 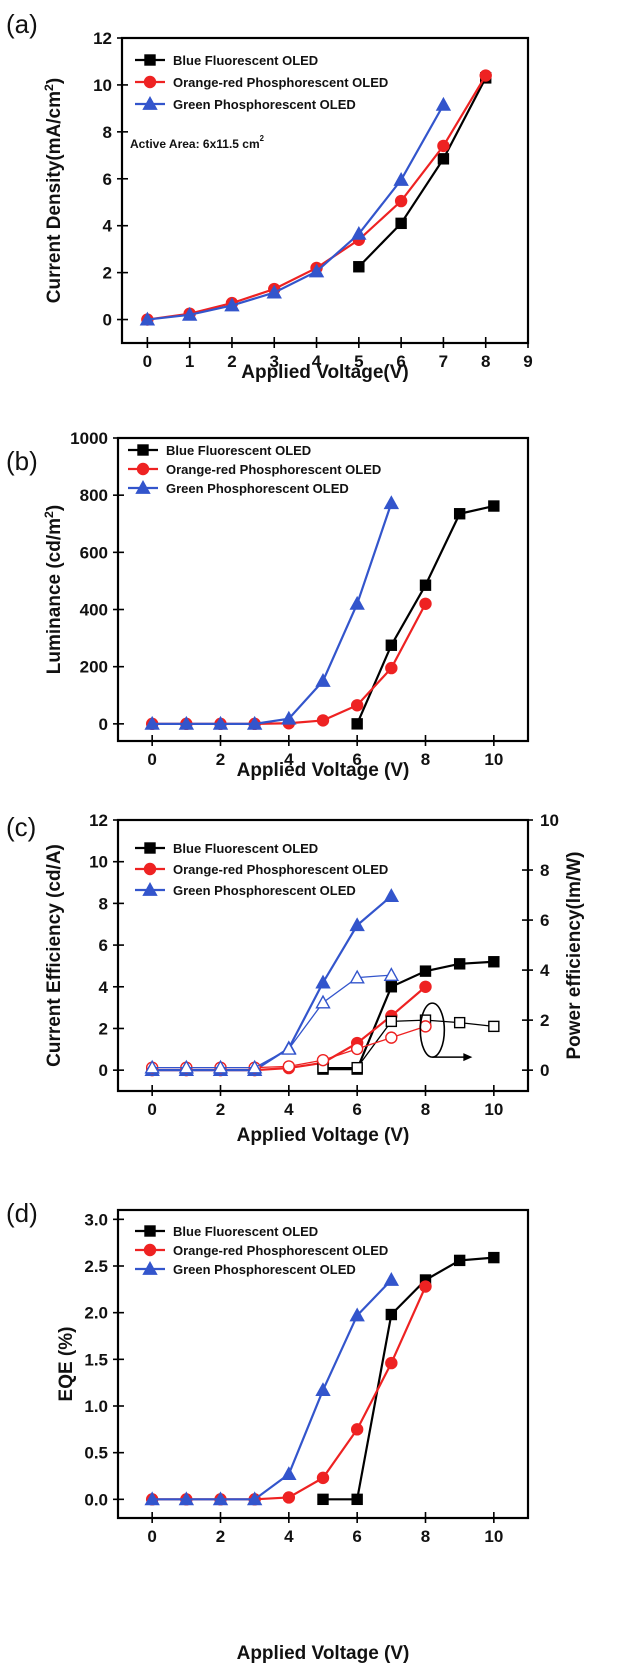 What do you see at coordinates (53, 190) in the screenshot?
I see `y-axis-label: Current Density(mA/cm2)` at bounding box center [53, 190].